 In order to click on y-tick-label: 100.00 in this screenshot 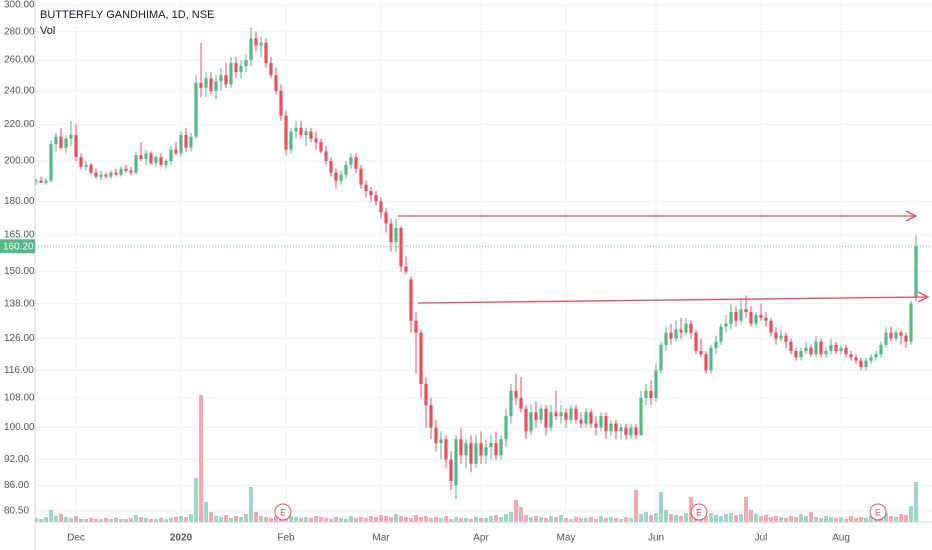, I will do `click(19, 427)`.